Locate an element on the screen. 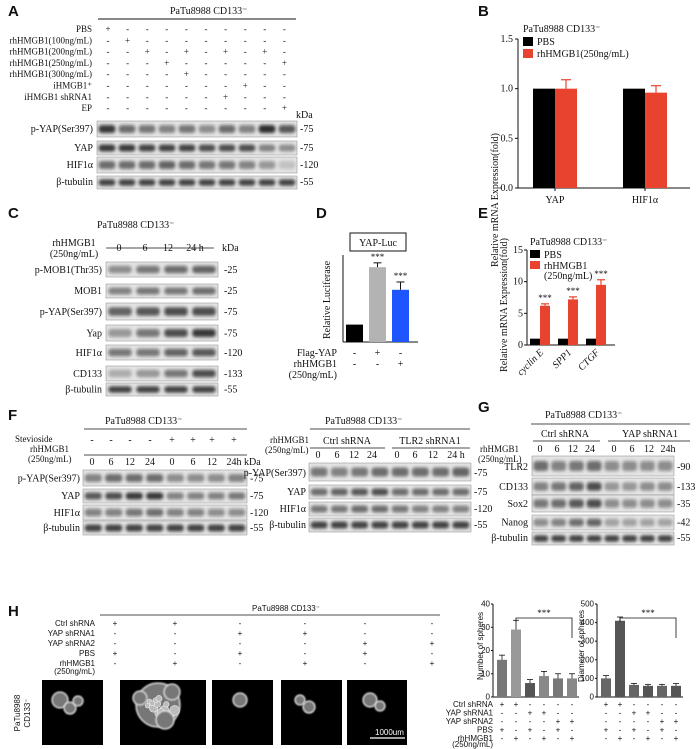 This screenshot has height=749, width=698. panel-f-left-mark: - is located at coordinates (110, 440).